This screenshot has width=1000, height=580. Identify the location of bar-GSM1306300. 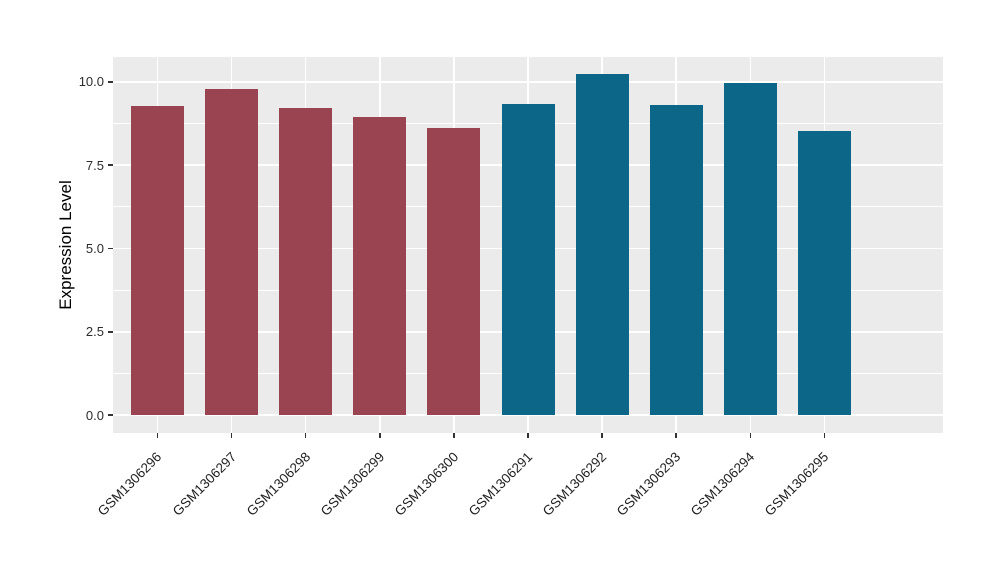
(454, 271).